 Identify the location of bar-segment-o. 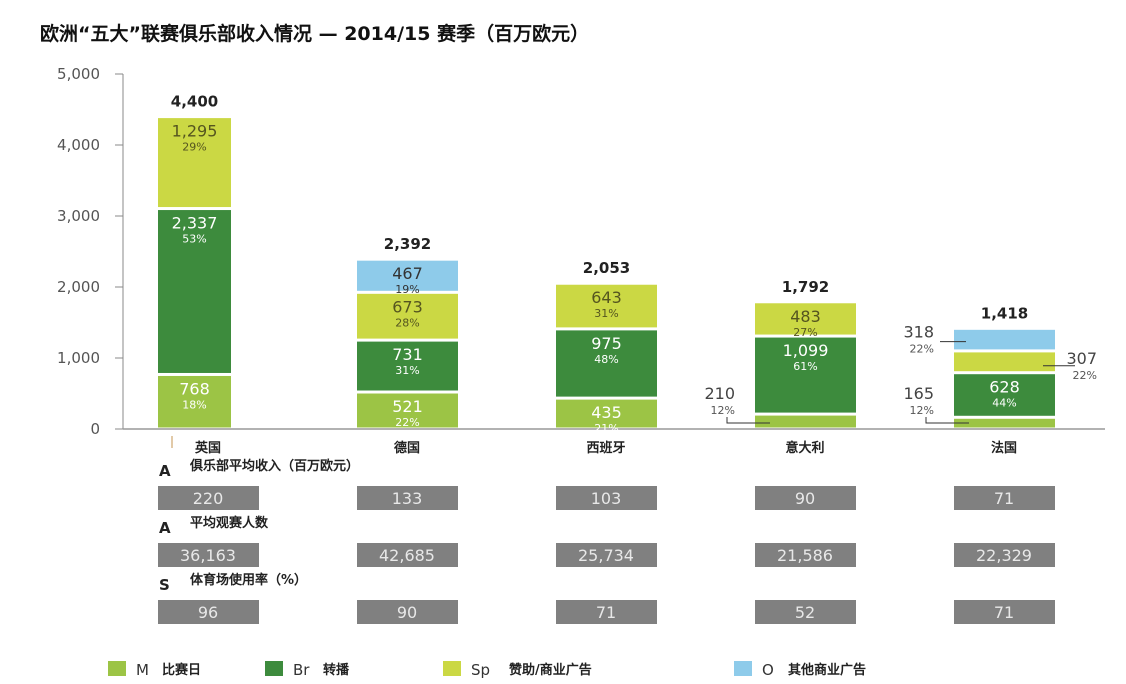
(1004, 339).